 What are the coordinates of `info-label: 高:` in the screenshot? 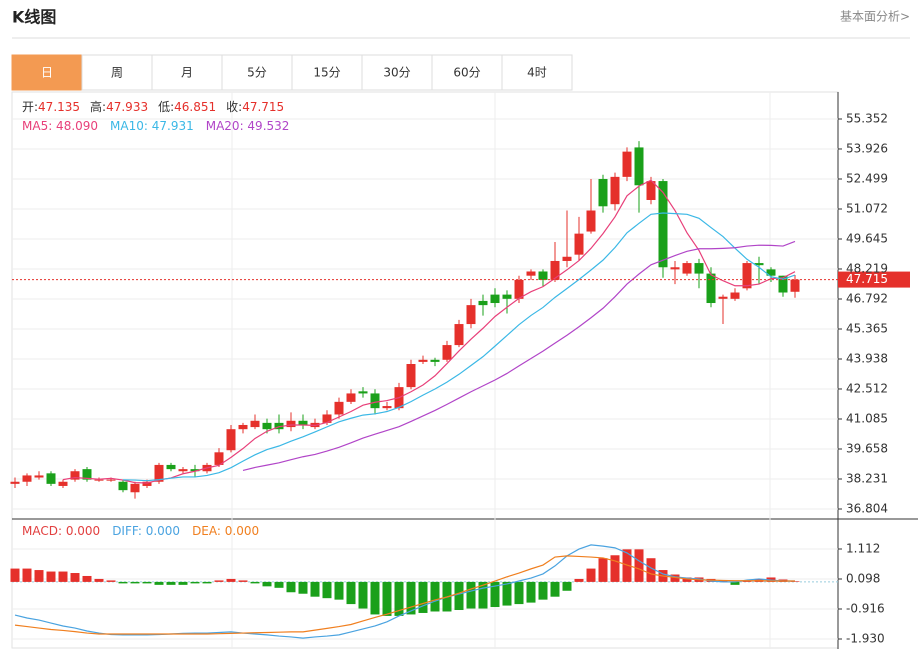 It's located at (98, 106).